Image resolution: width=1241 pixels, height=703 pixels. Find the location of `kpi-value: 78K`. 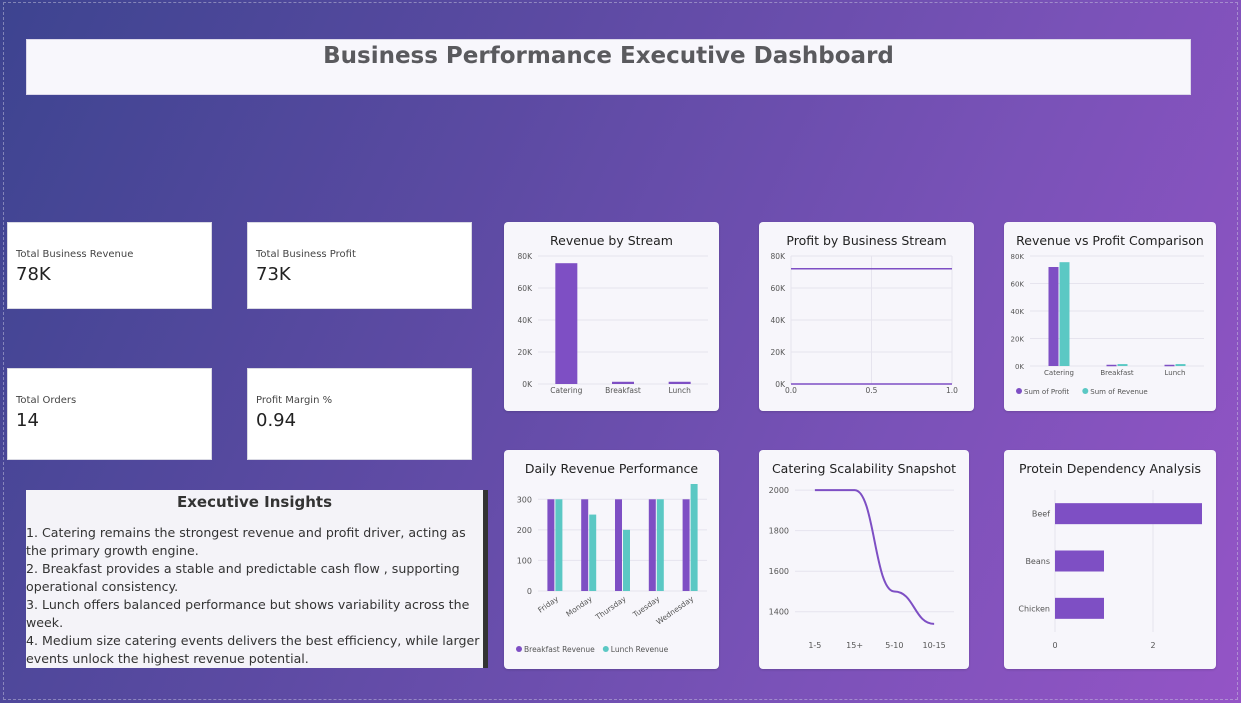

kpi-value: 78K is located at coordinates (33, 274).